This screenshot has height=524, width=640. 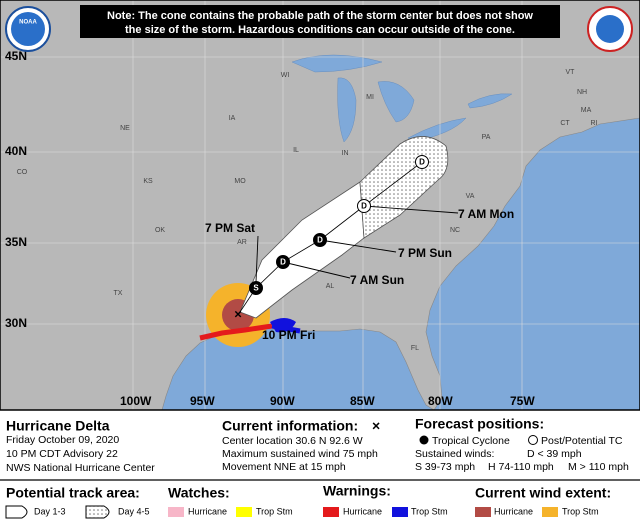 What do you see at coordinates (125, 128) in the screenshot?
I see `state-label: NE` at bounding box center [125, 128].